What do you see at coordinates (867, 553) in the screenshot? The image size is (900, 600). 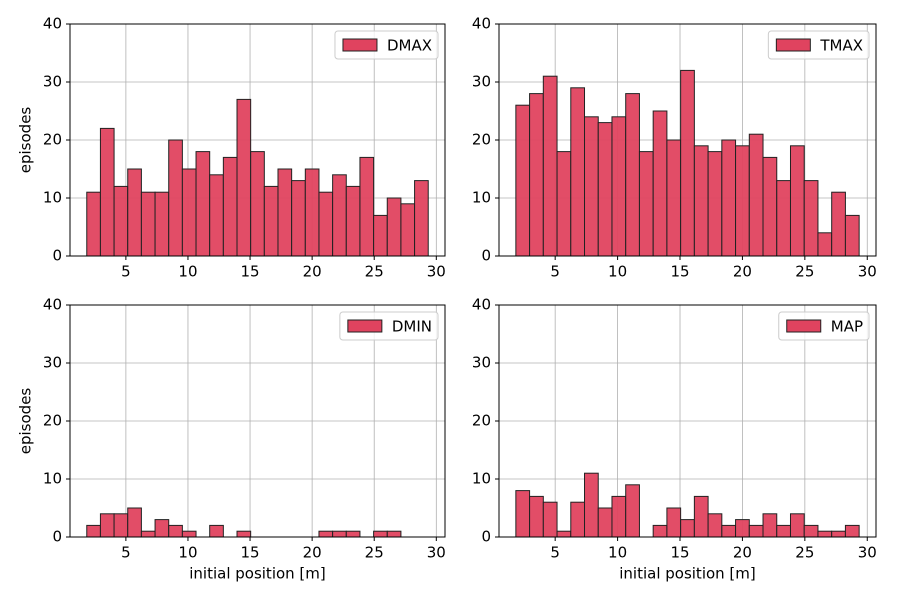 I see `x-tick-label: 30` at bounding box center [867, 553].